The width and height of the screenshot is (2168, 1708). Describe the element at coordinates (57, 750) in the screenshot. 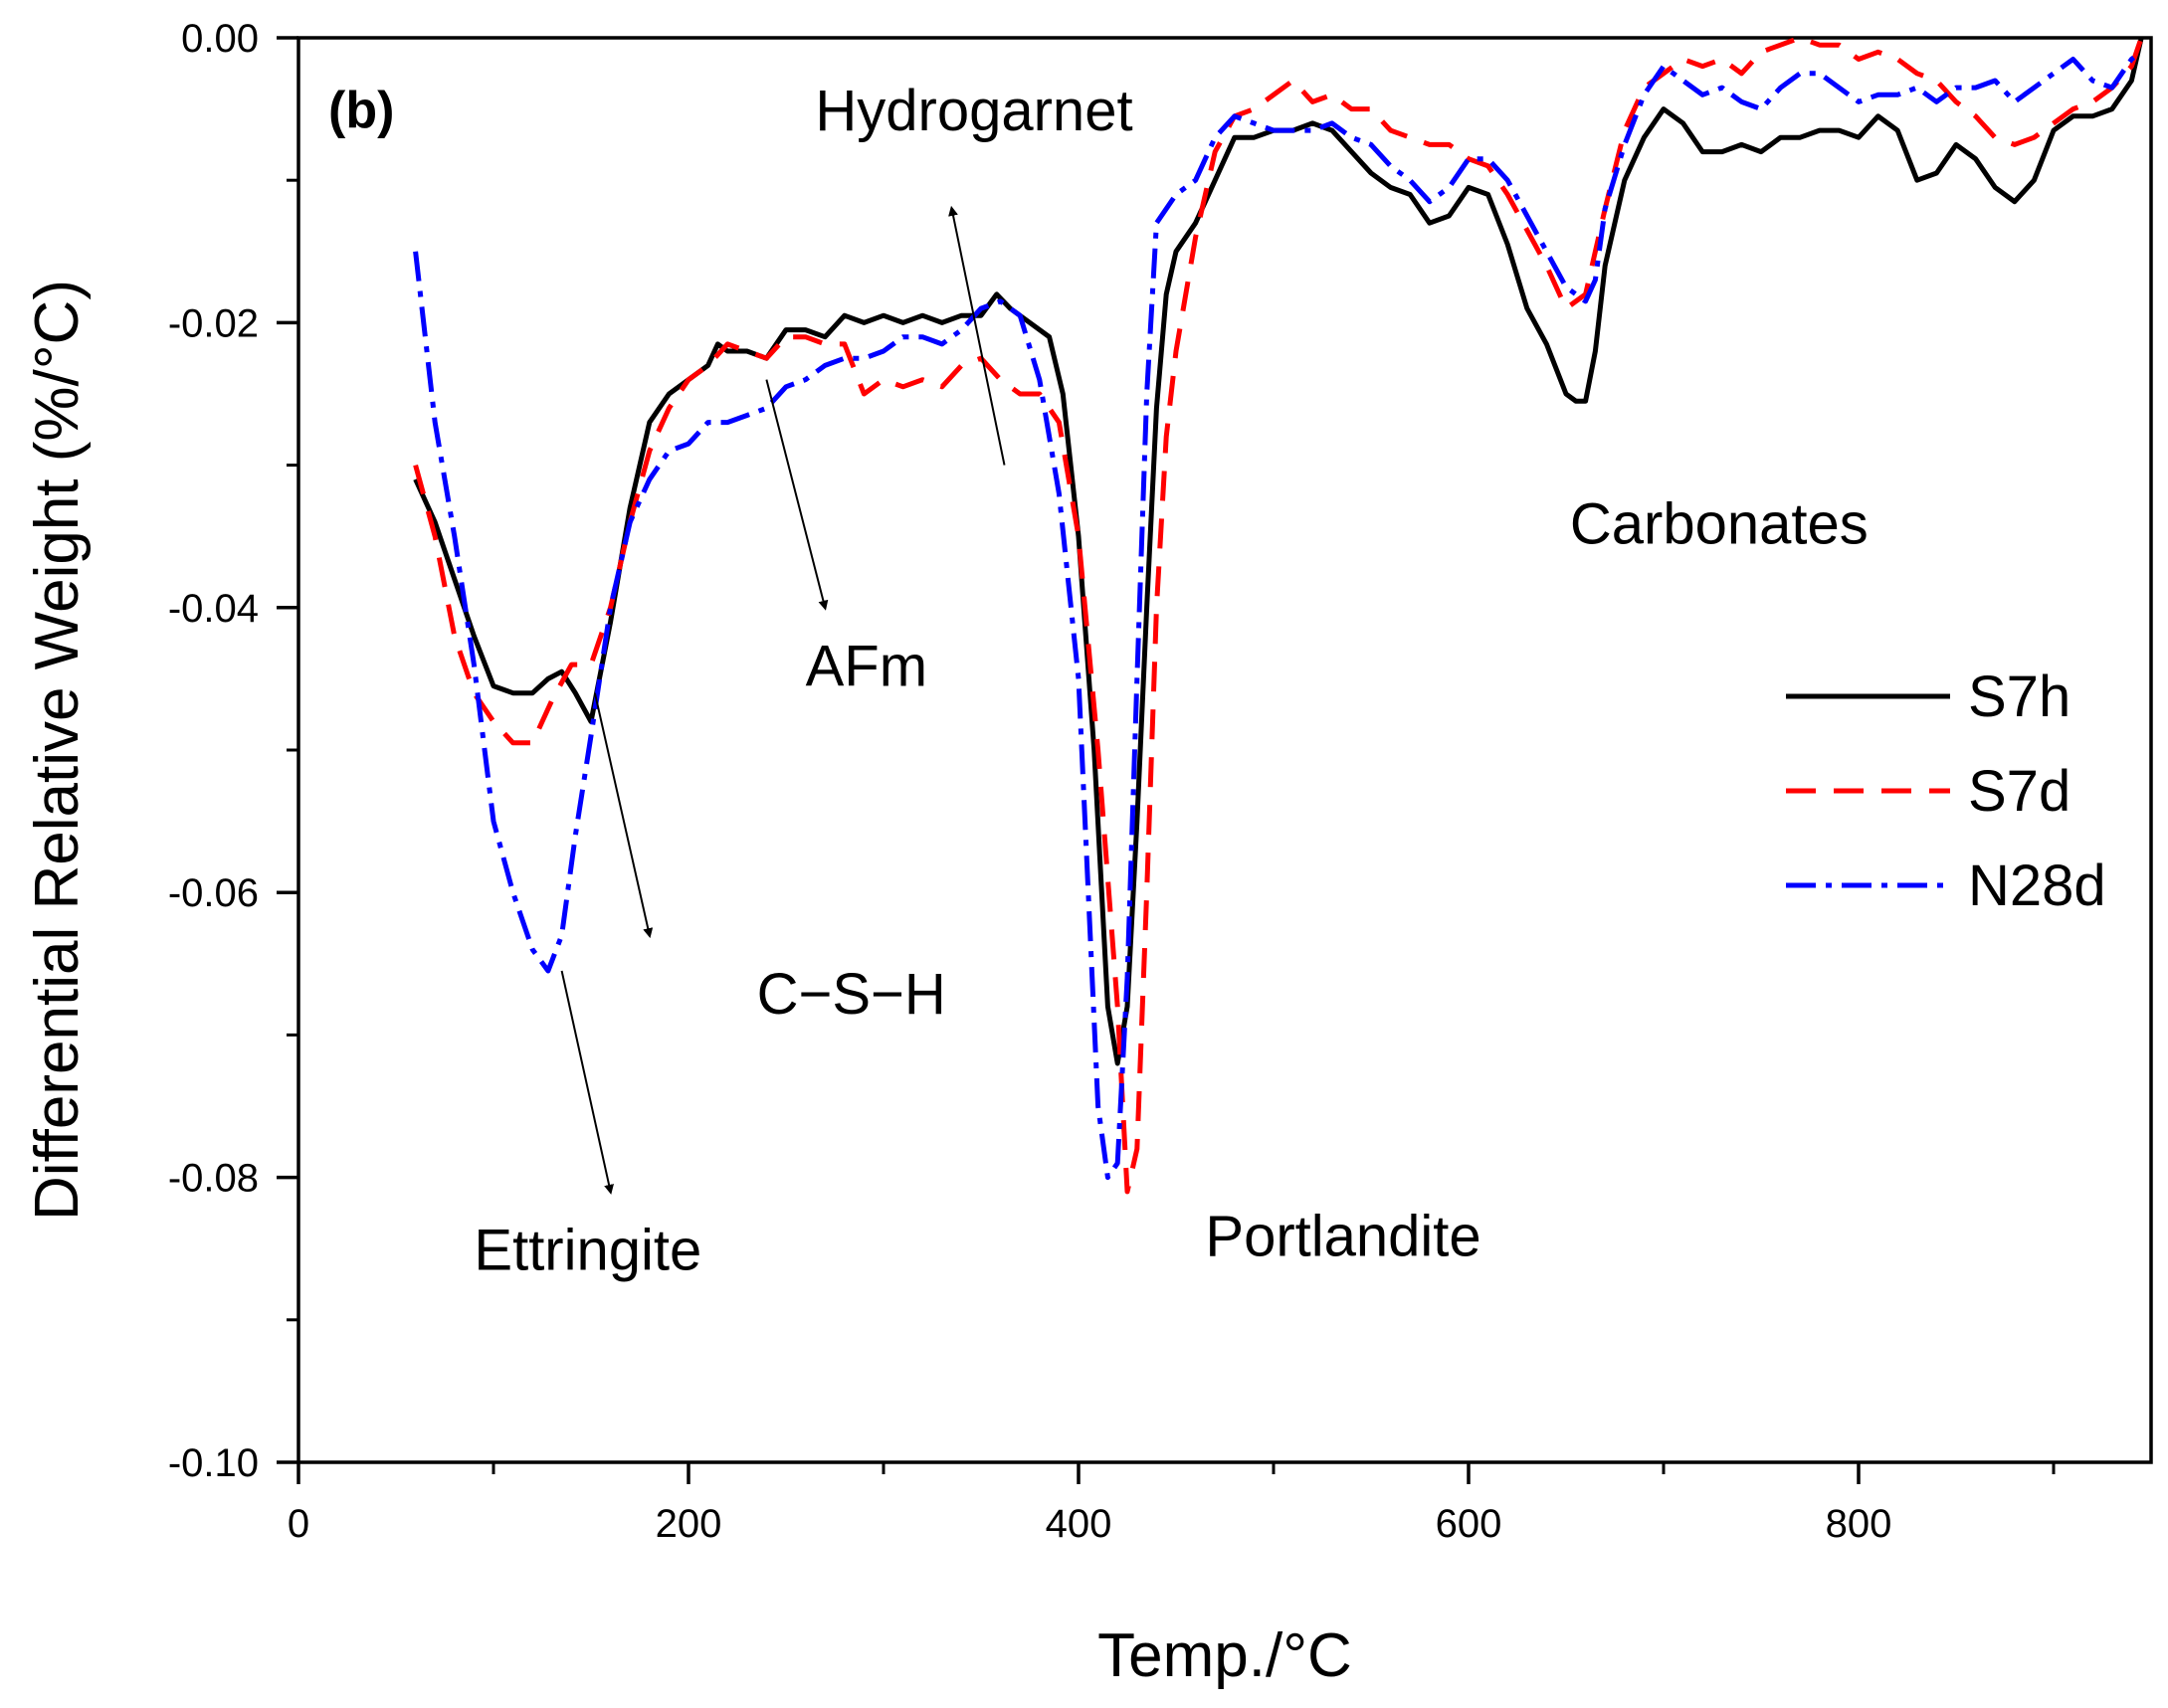

I see `y-axis-title: Differential Relative Weight (%/°C)` at that location.